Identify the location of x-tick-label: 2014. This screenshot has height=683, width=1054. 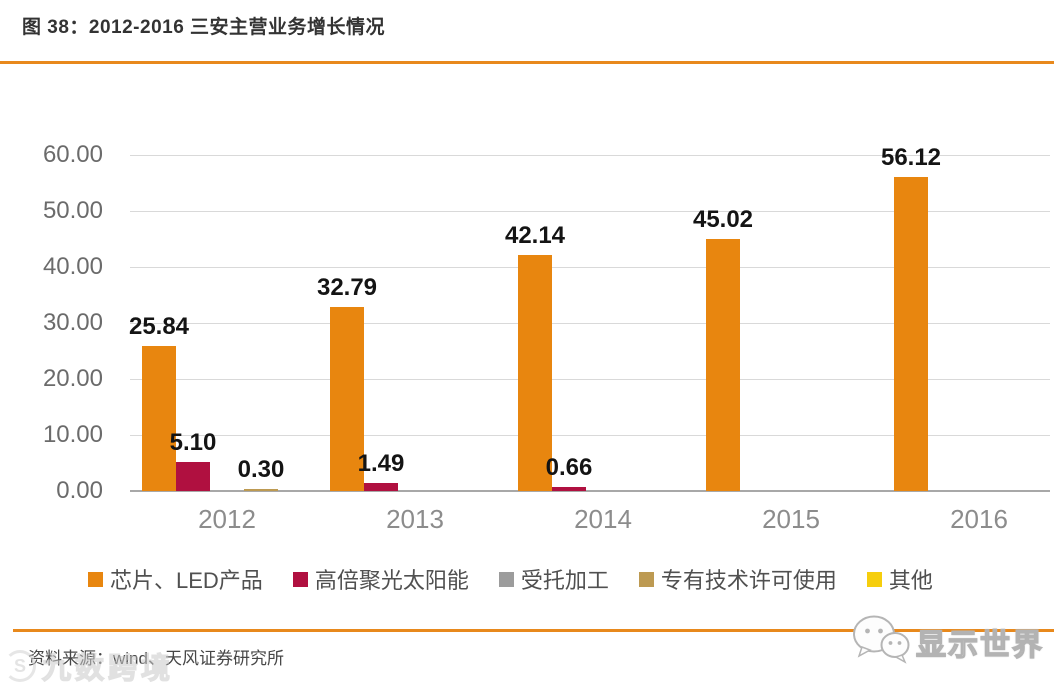
(603, 519).